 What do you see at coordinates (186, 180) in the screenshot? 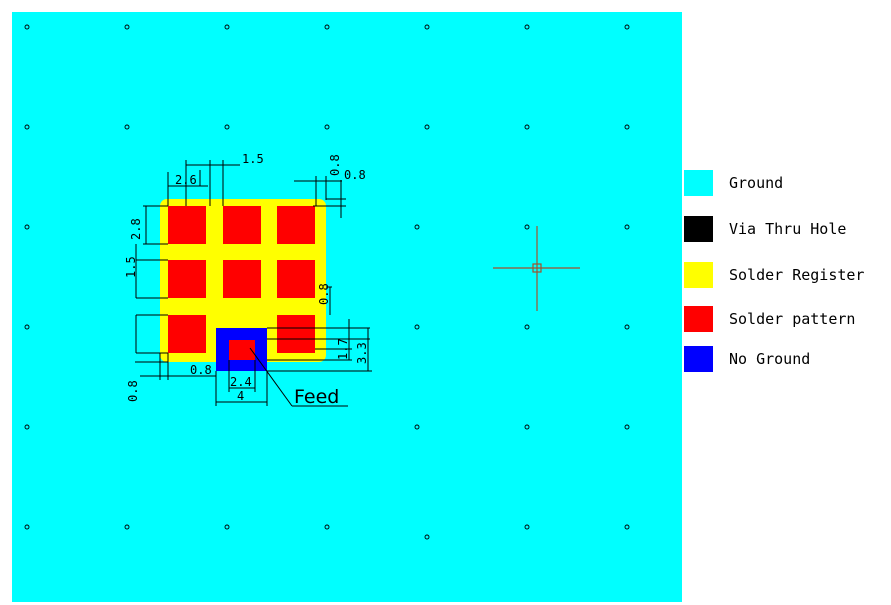
I see `dim-top-pad-width: 2.6` at bounding box center [186, 180].